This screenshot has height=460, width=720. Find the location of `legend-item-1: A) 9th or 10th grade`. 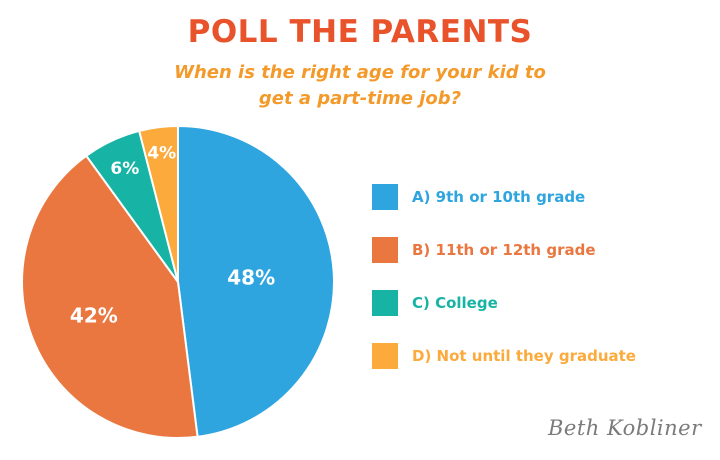

legend-item-1: A) 9th or 10th grade is located at coordinates (504, 197).